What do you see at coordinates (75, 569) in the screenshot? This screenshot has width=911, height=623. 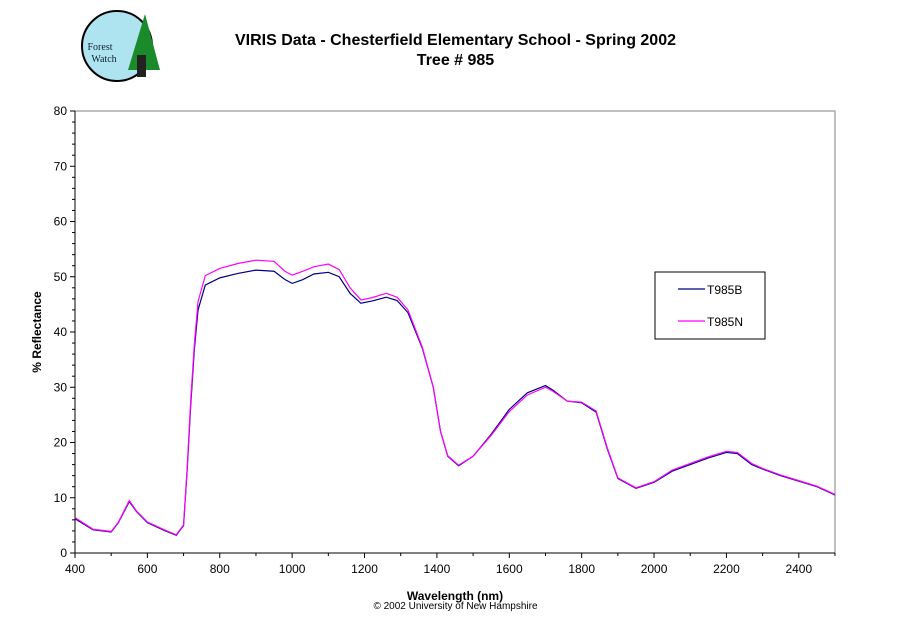 I see `x-tick-label: 400` at bounding box center [75, 569].